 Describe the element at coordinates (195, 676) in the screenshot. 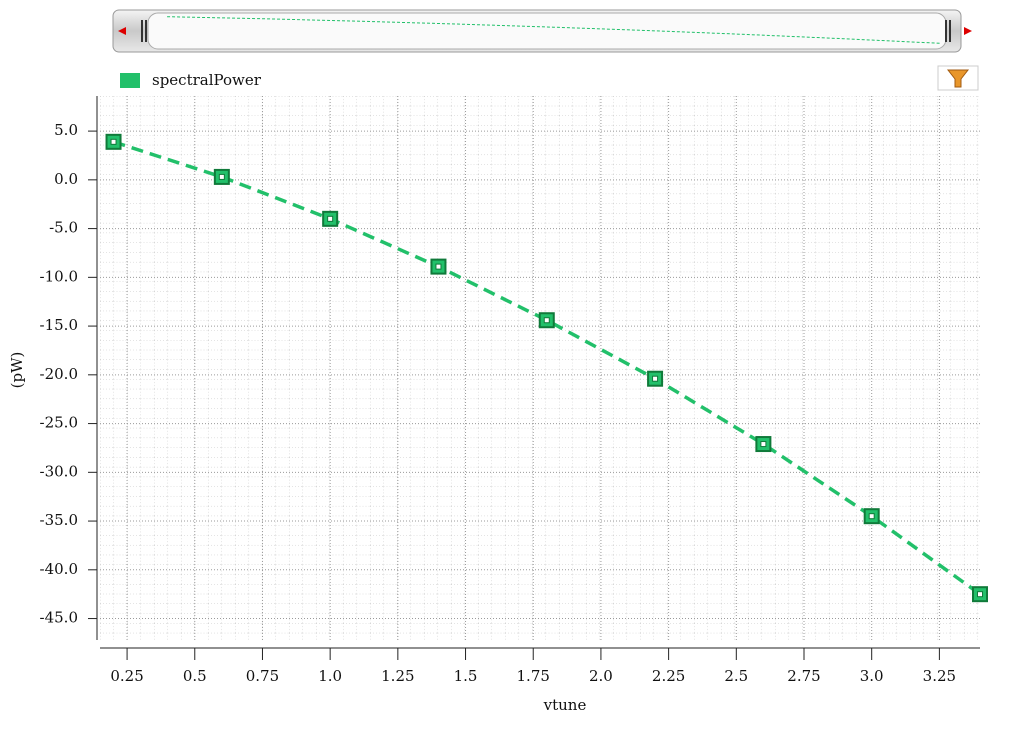

I see `x-tick-label: 0.5` at that location.